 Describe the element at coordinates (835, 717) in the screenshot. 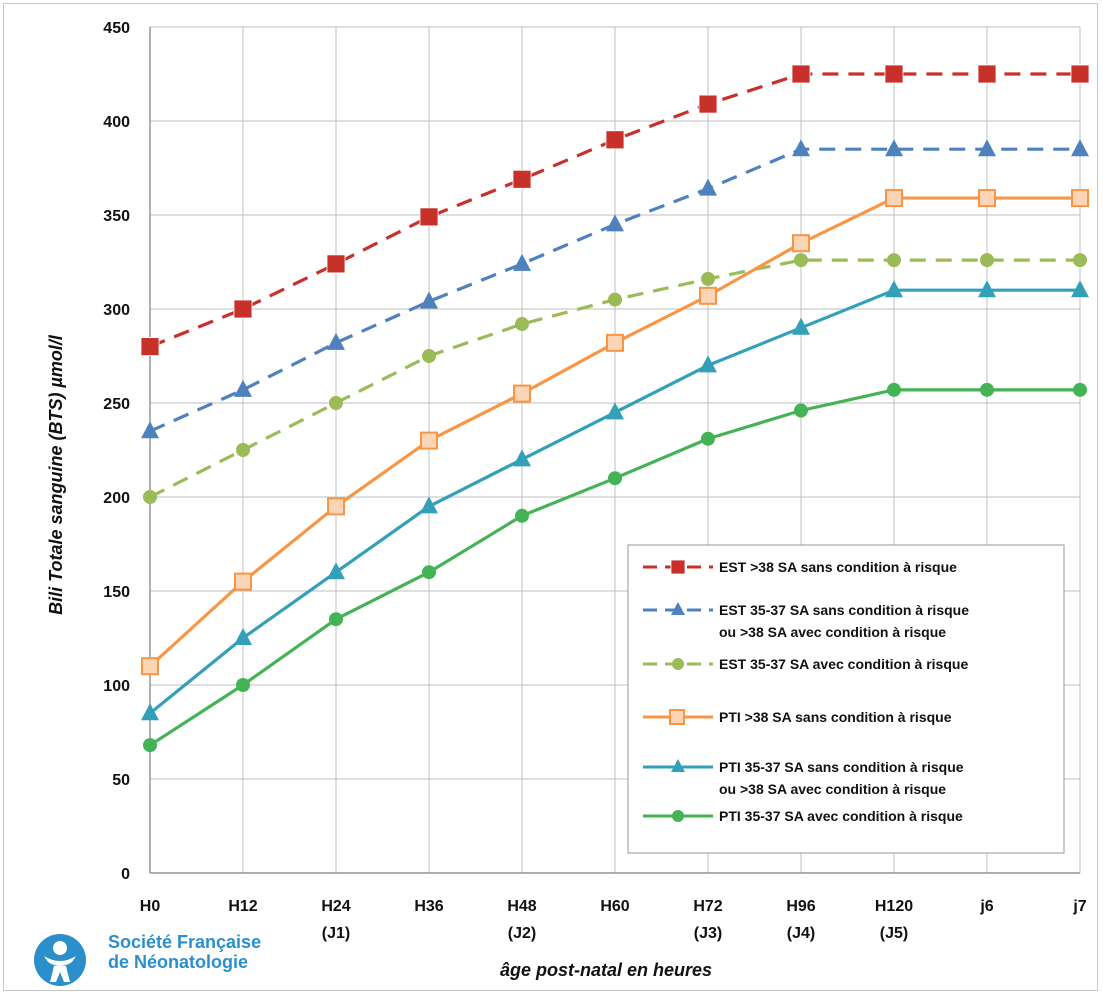

I see `legend-label: PTI >38 SA sans condition à risque` at that location.